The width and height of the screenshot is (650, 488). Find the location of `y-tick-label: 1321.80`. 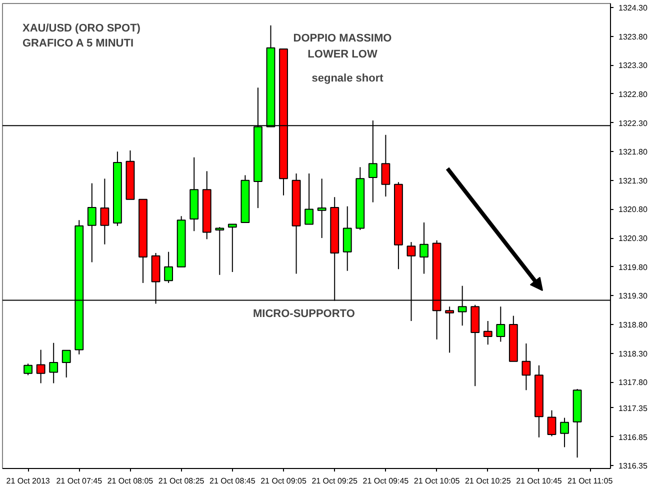

y-tick-label: 1321.80 is located at coordinates (633, 152).